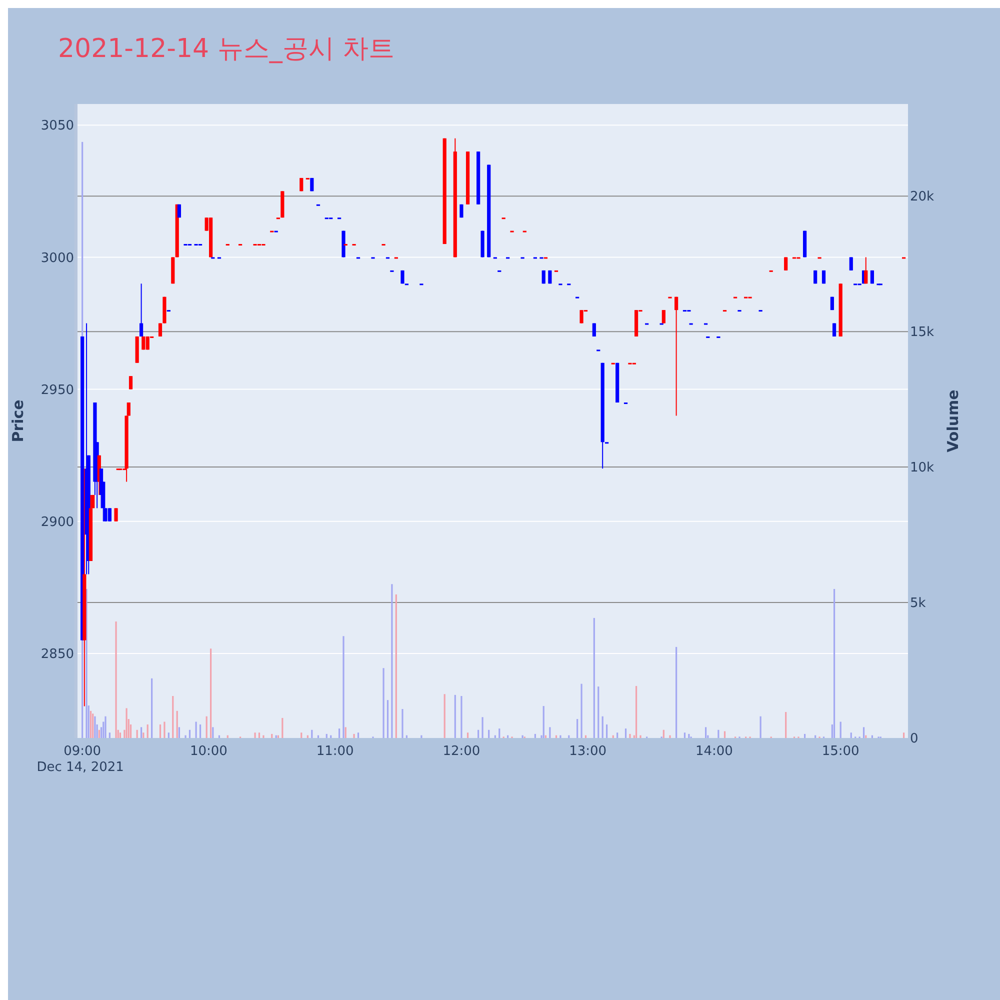 This screenshot has height=1000, width=1000. I want to click on y2-axis-title: Volume, so click(953, 421).